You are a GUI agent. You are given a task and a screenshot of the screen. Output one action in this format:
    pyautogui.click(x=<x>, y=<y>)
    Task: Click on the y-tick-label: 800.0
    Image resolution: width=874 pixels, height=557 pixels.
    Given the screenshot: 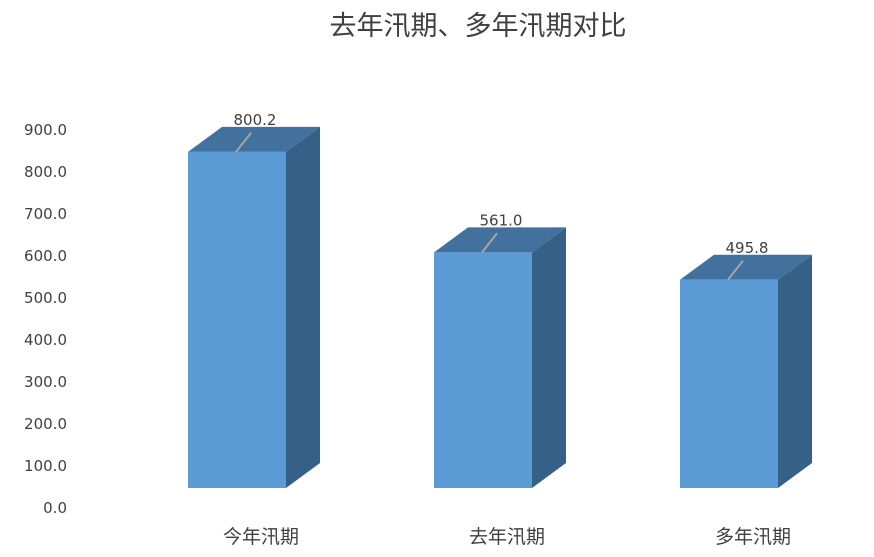 What is the action you would take?
    pyautogui.click(x=45, y=172)
    